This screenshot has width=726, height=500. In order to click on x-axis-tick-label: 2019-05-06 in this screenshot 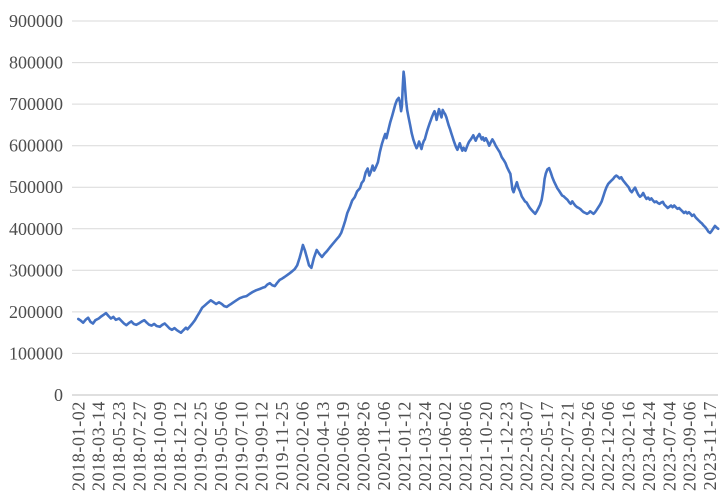, I will do `click(221, 446)`.